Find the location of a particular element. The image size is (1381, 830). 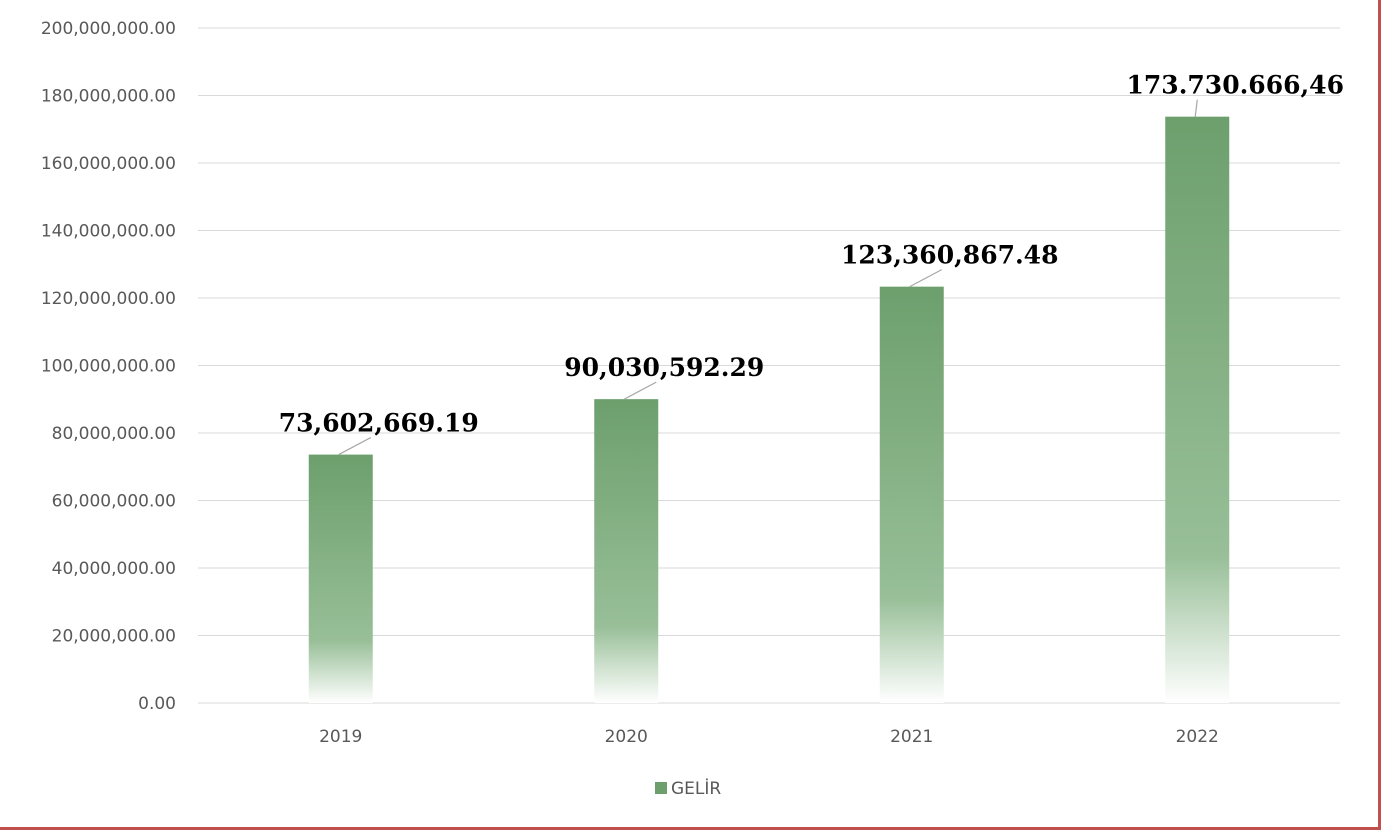

legend-swatch is located at coordinates (661, 788).